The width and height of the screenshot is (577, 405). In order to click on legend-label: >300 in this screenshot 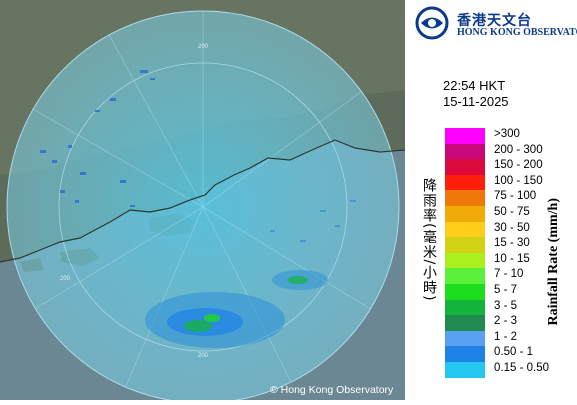, I will do `click(507, 134)`.